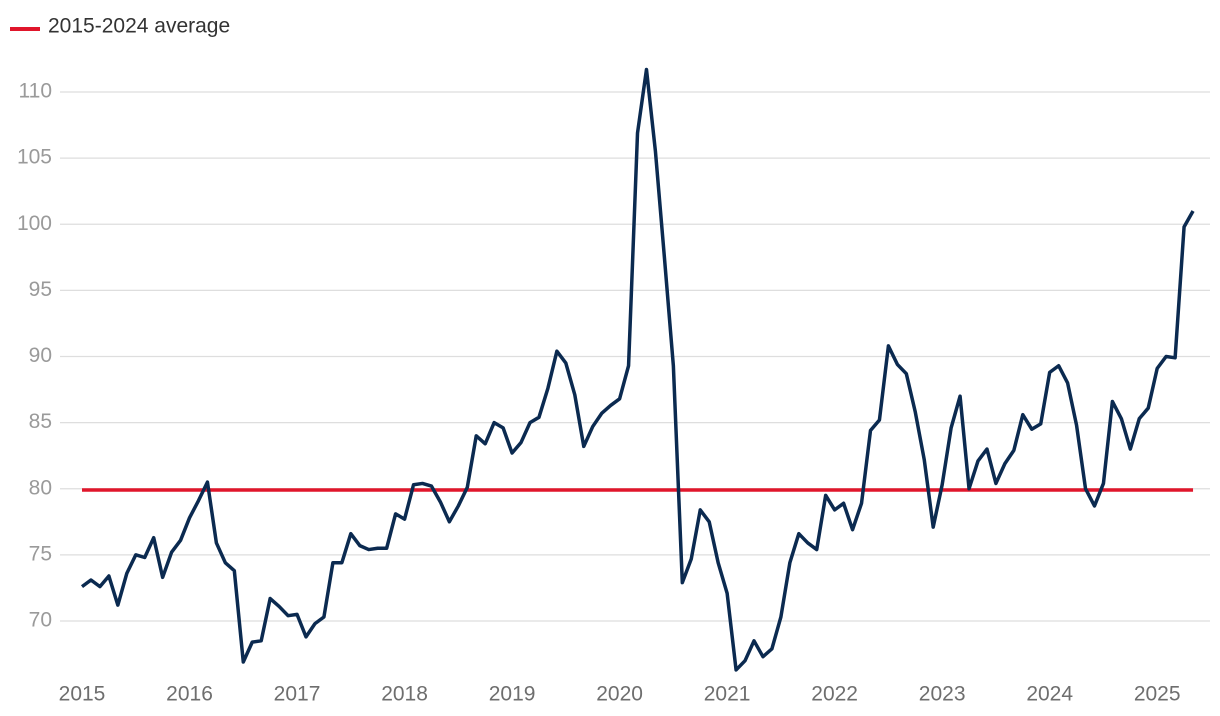 This screenshot has width=1220, height=716. What do you see at coordinates (40, 421) in the screenshot?
I see `y-tick-label: 85` at bounding box center [40, 421].